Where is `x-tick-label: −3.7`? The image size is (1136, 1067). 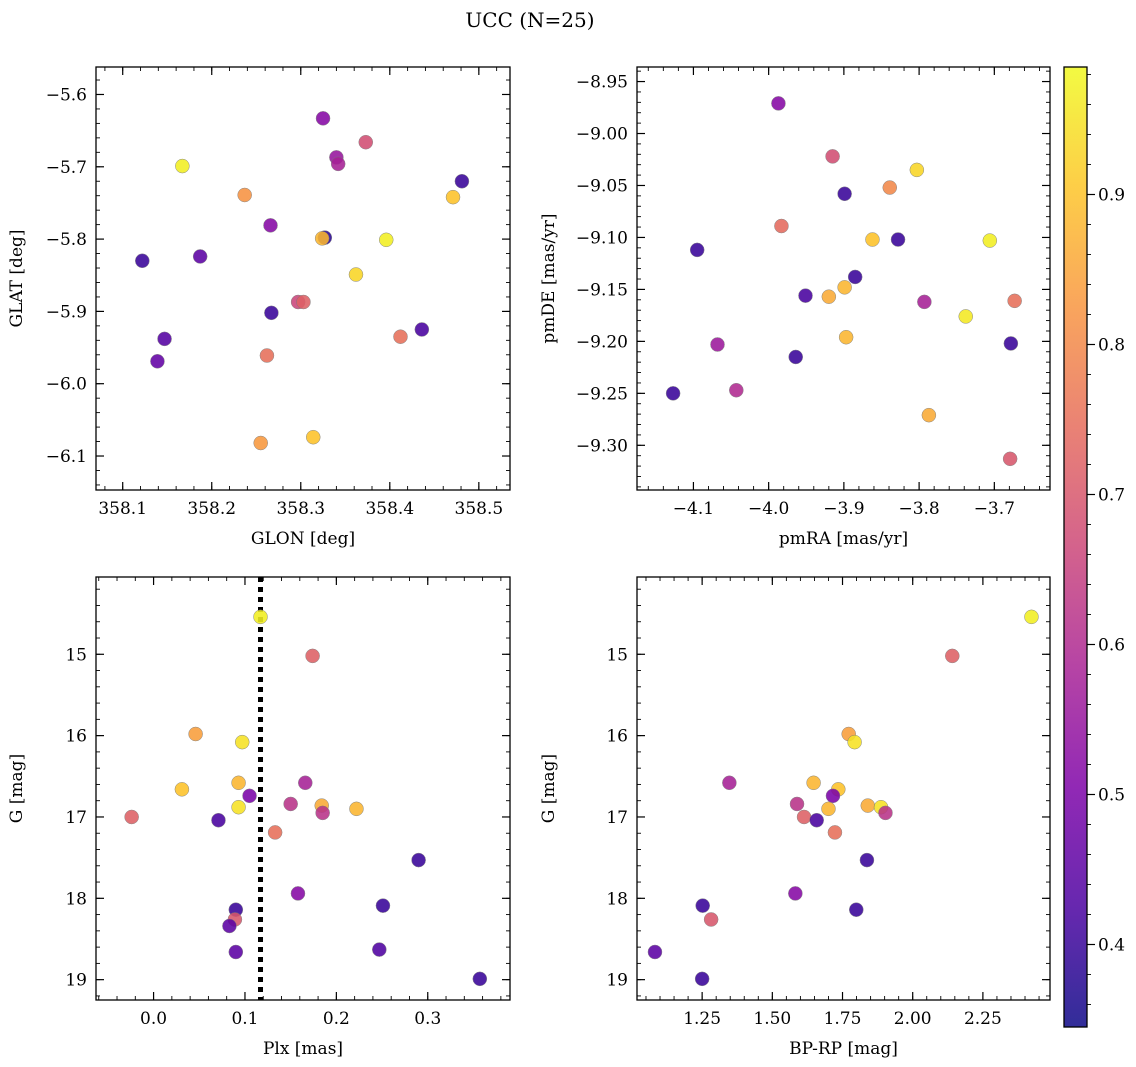 x-tick-label: −3.7 is located at coordinates (994, 509).